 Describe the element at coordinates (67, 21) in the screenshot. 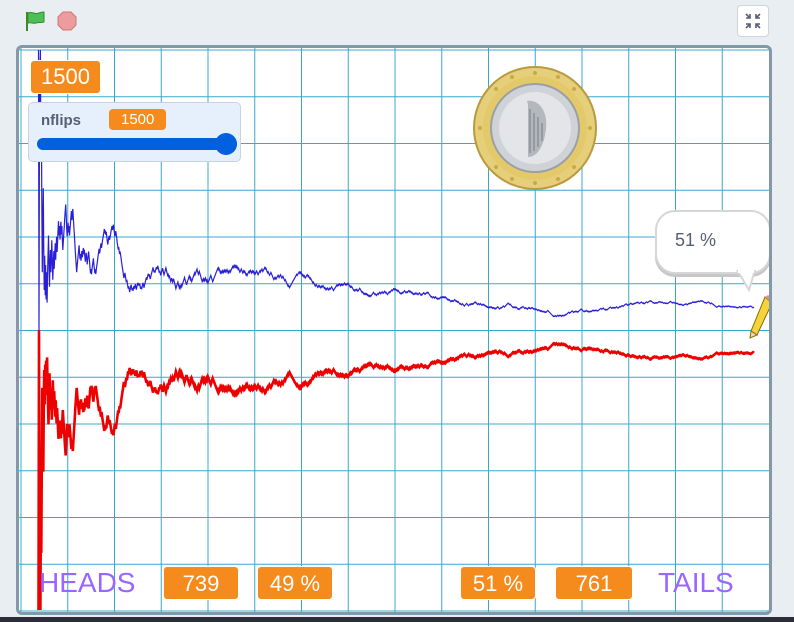

I see `stop-sign-icon` at that location.